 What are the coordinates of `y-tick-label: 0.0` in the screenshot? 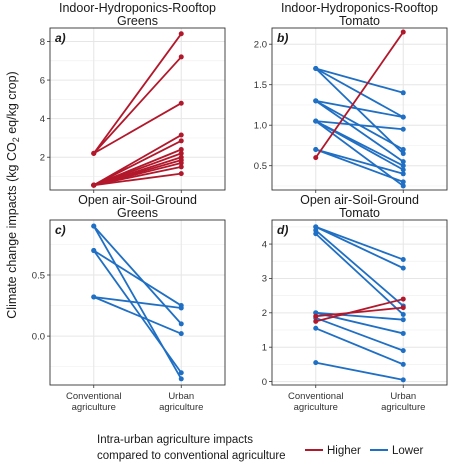 It's located at (38, 336).